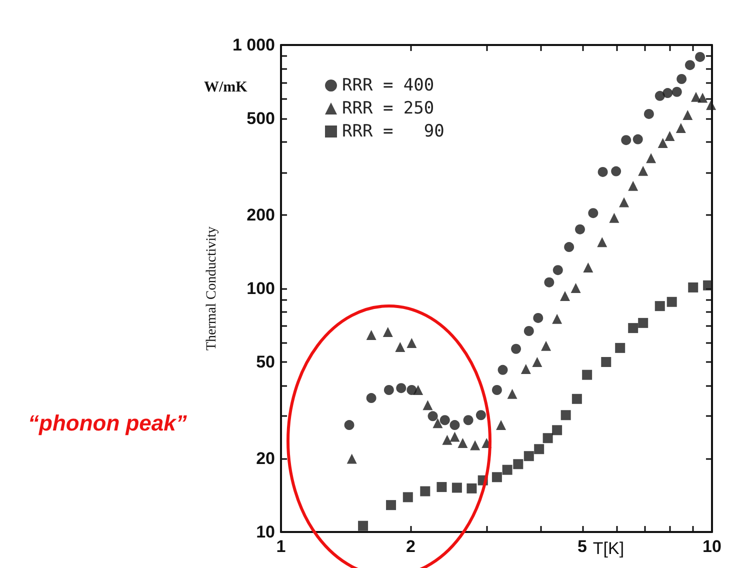 The image size is (736, 568). I want to click on x-tick-label: 2, so click(411, 546).